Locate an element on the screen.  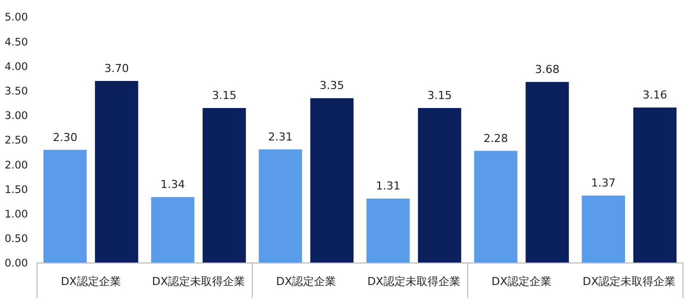
y-tick-label: 5.00 is located at coordinates (16, 18).